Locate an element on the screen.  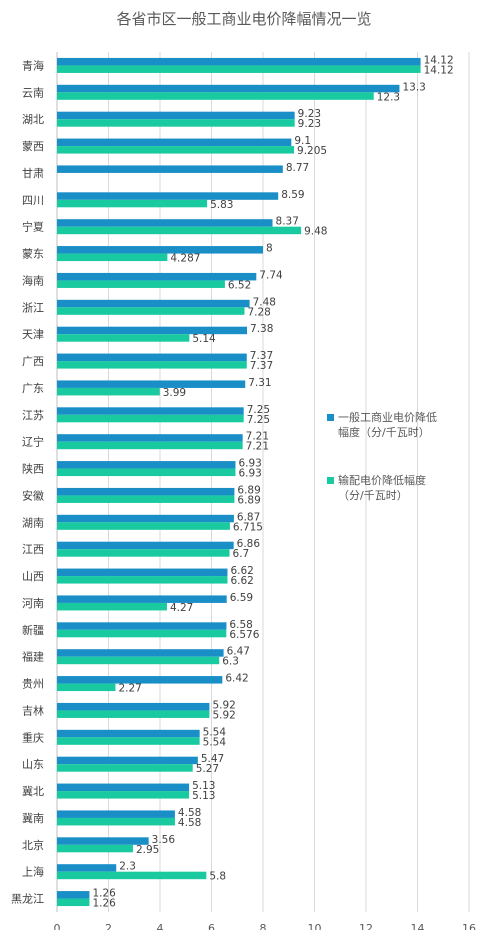
y-tick-label: 吉林 is located at coordinates (33, 710).